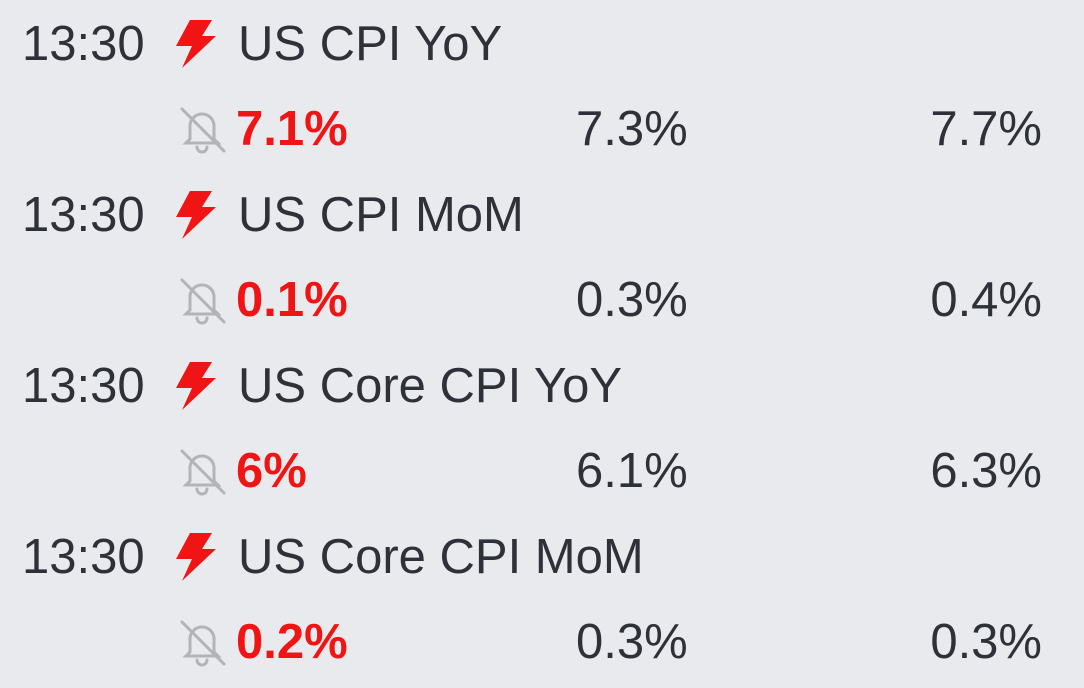 The width and height of the screenshot is (1084, 688). I want to click on event-title: US CPI YoY, so click(370, 44).